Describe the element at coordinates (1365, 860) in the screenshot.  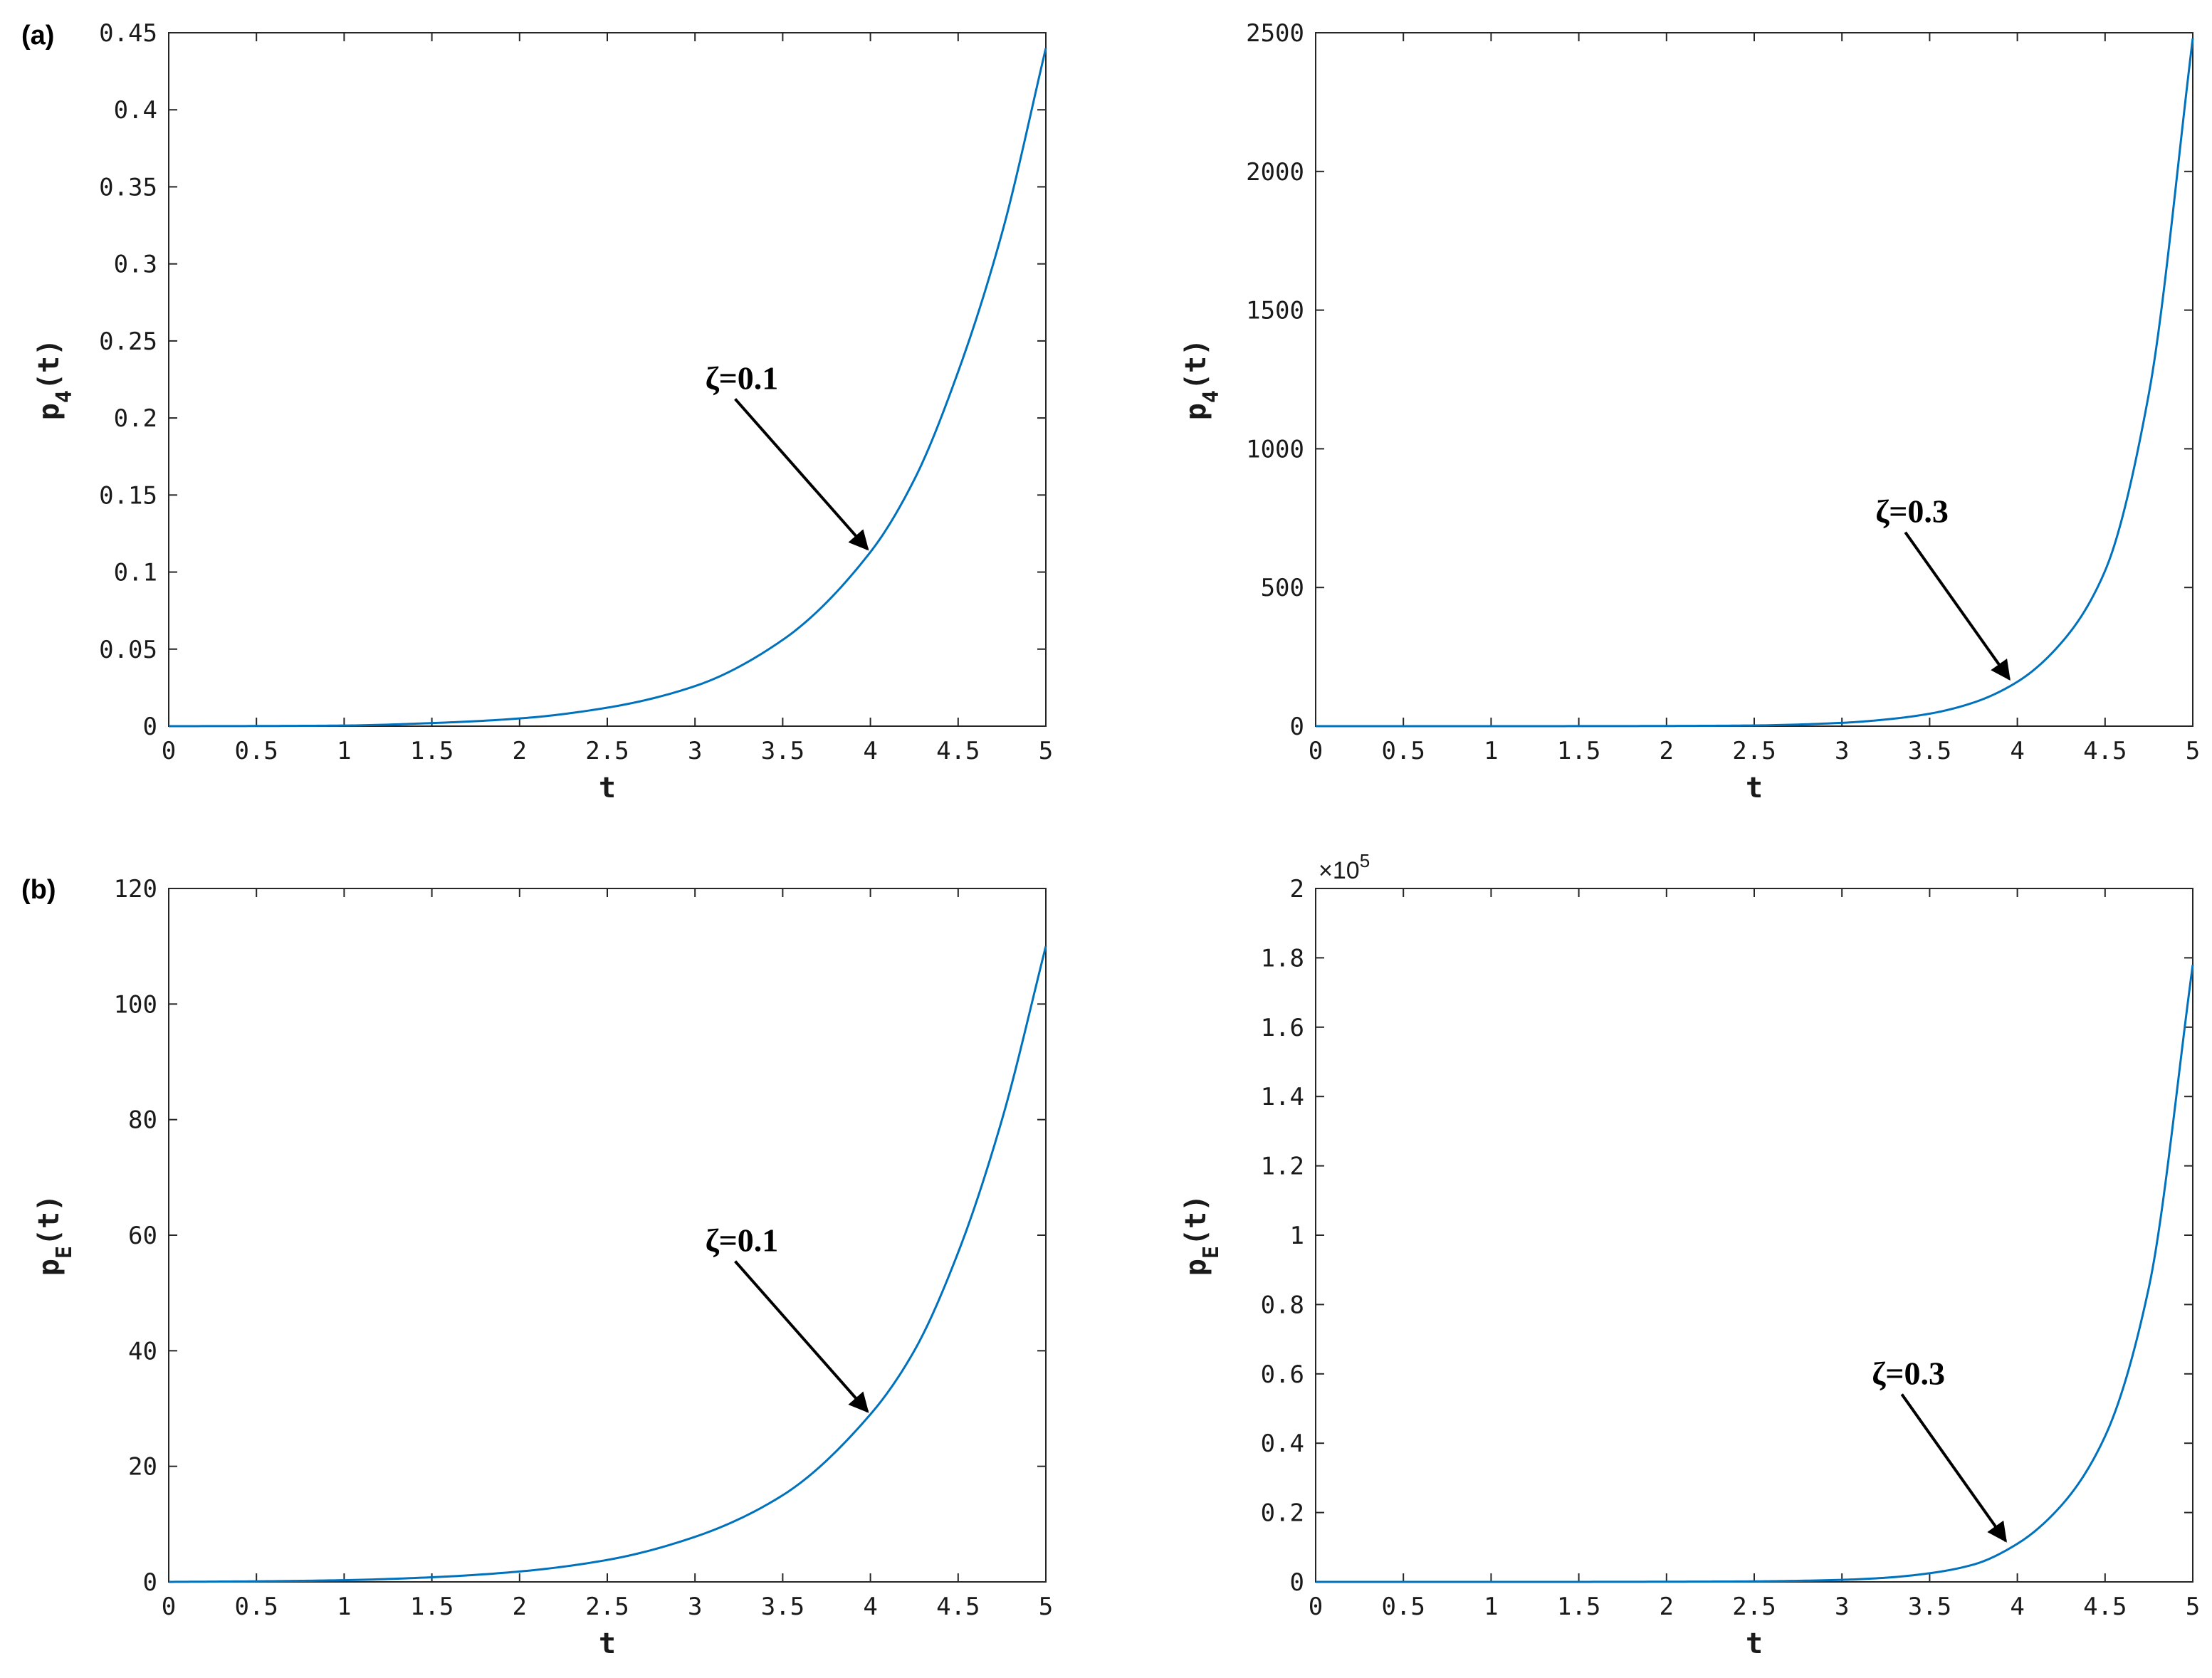
I see `exponent-power: 5` at that location.